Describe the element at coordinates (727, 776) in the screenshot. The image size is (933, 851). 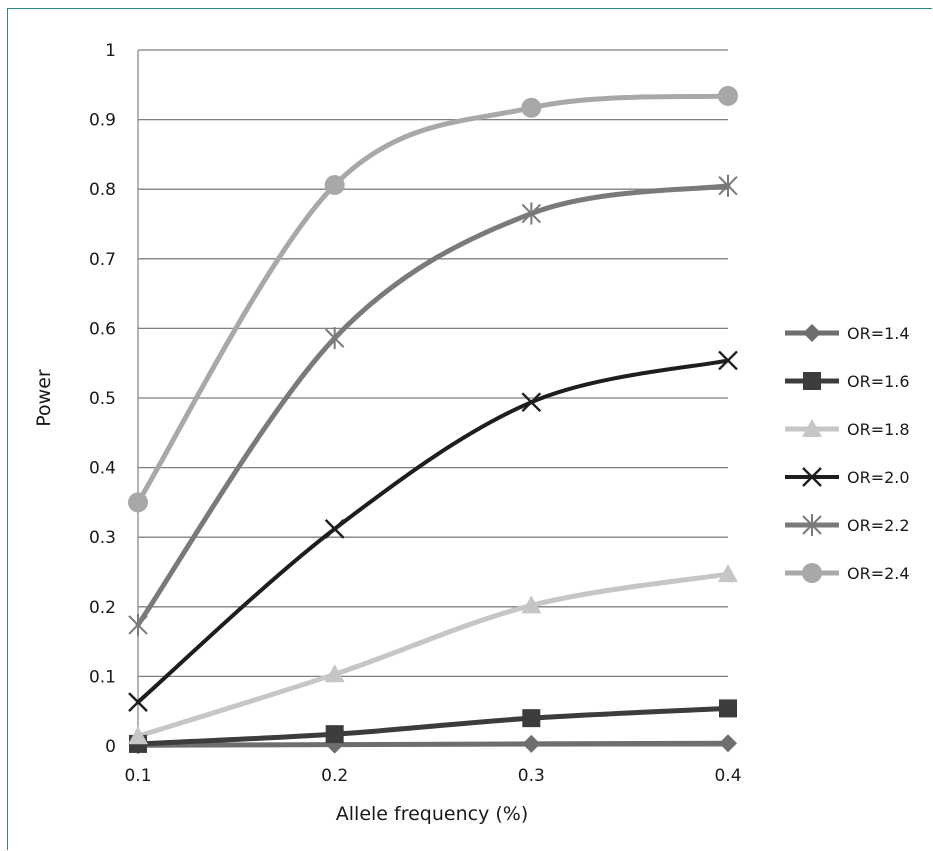
I see `x-tick-label: 0.4` at that location.